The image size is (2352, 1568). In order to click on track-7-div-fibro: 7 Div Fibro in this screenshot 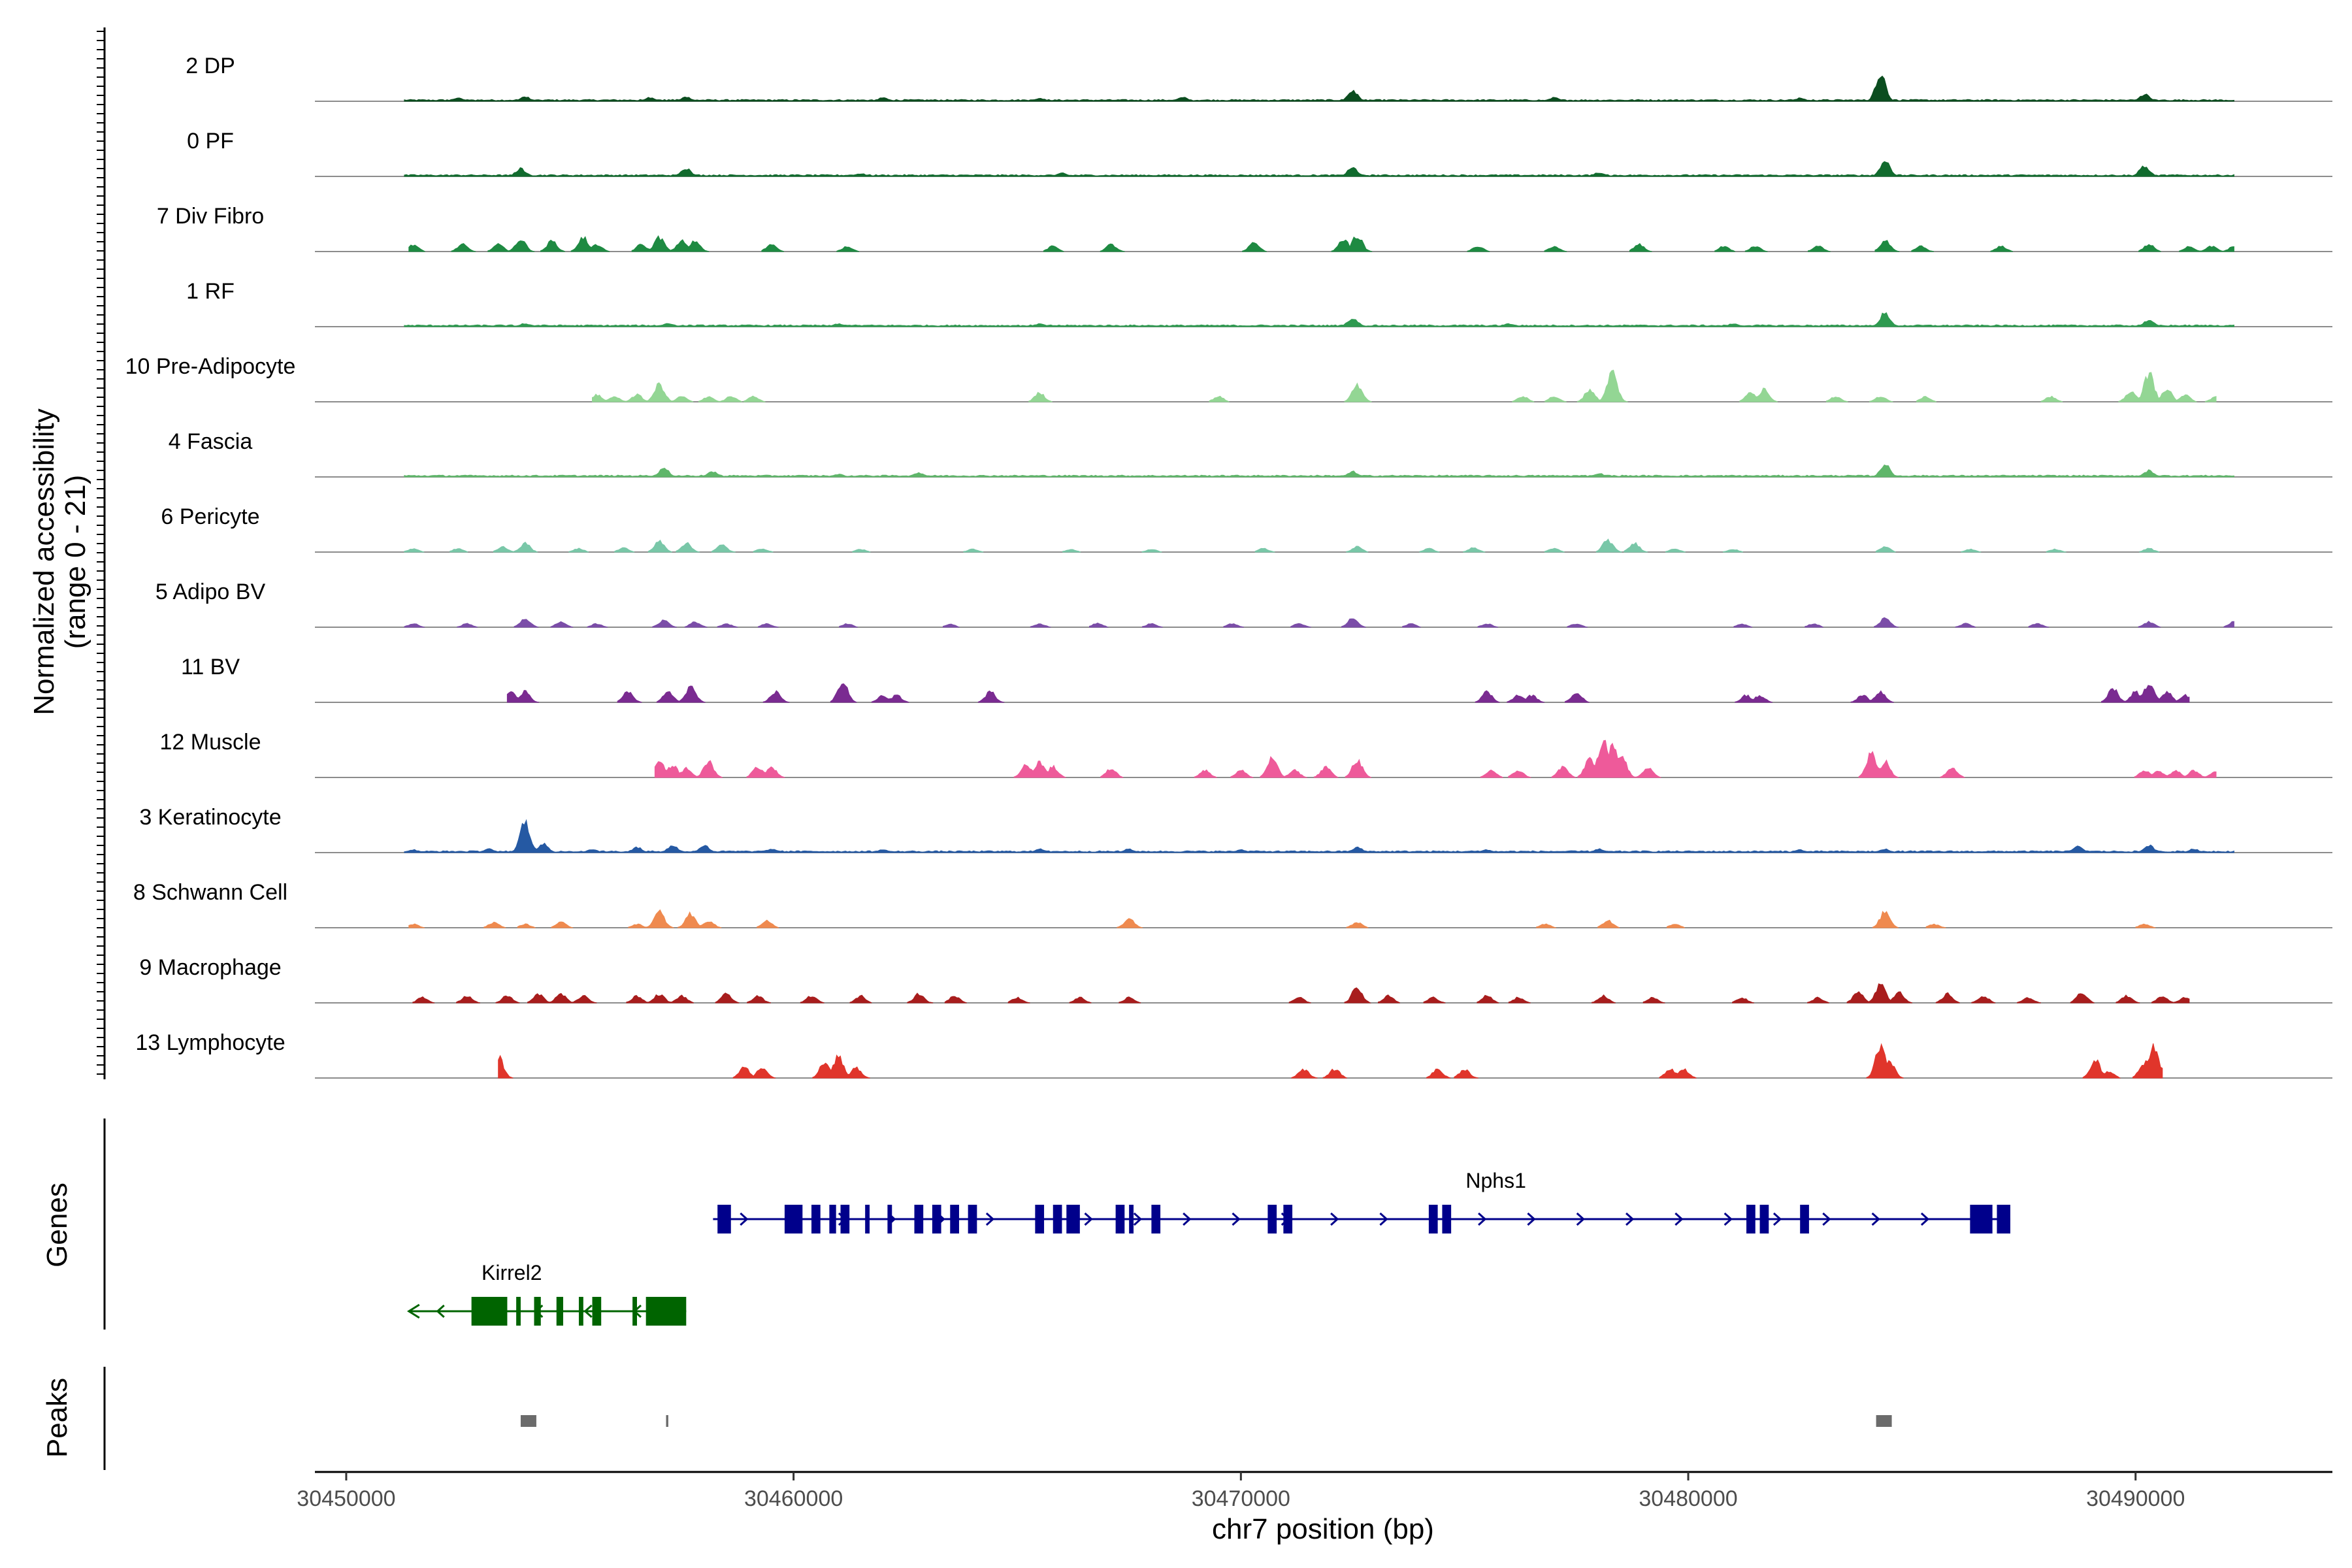, I will do `click(1244, 228)`.